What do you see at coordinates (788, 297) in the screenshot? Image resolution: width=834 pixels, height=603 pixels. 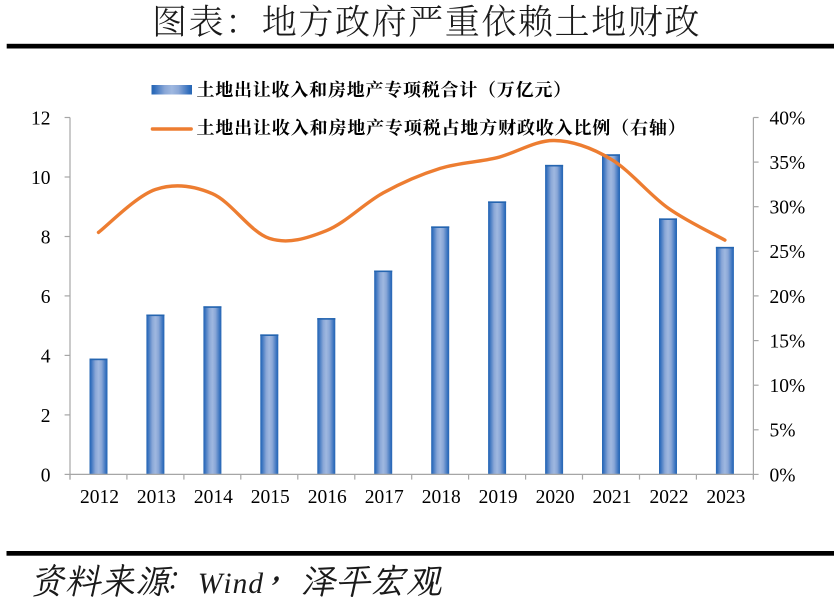 I see `svg-text: 20%` at bounding box center [788, 297].